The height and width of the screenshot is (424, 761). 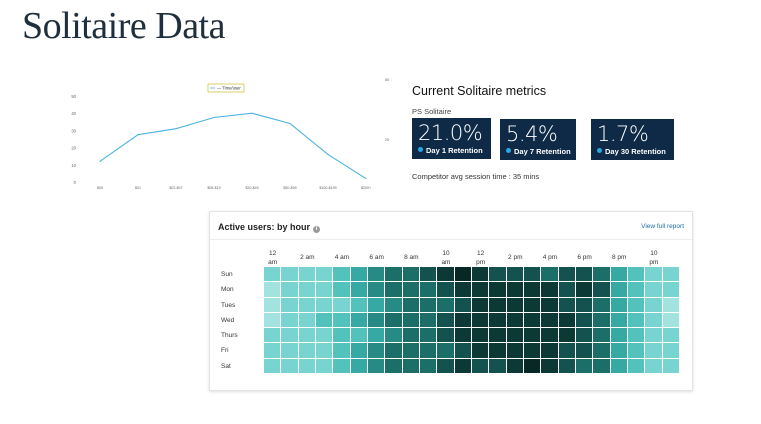 What do you see at coordinates (73, 96) in the screenshot?
I see `y-tick-label: 50` at bounding box center [73, 96].